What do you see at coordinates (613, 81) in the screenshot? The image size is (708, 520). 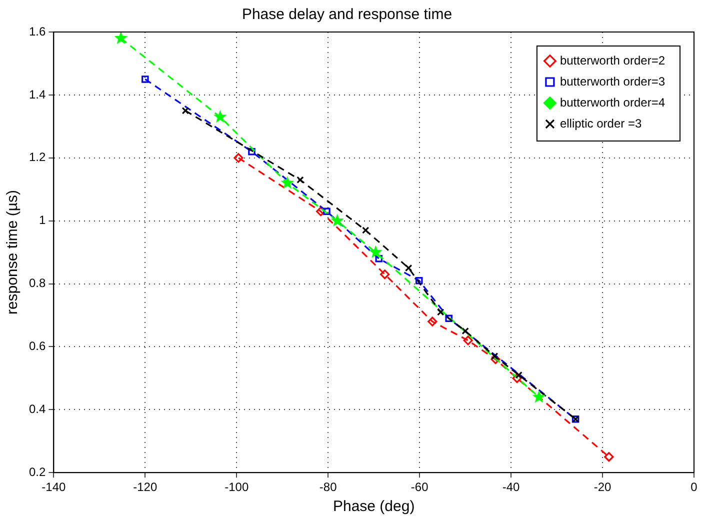 I see `legend-label: butterworth order=3` at bounding box center [613, 81].